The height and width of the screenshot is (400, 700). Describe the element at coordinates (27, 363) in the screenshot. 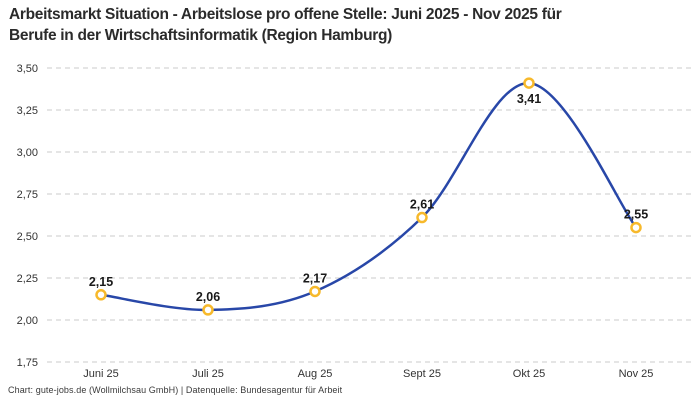

I see `y-axis-tick-label: 1,75` at that location.